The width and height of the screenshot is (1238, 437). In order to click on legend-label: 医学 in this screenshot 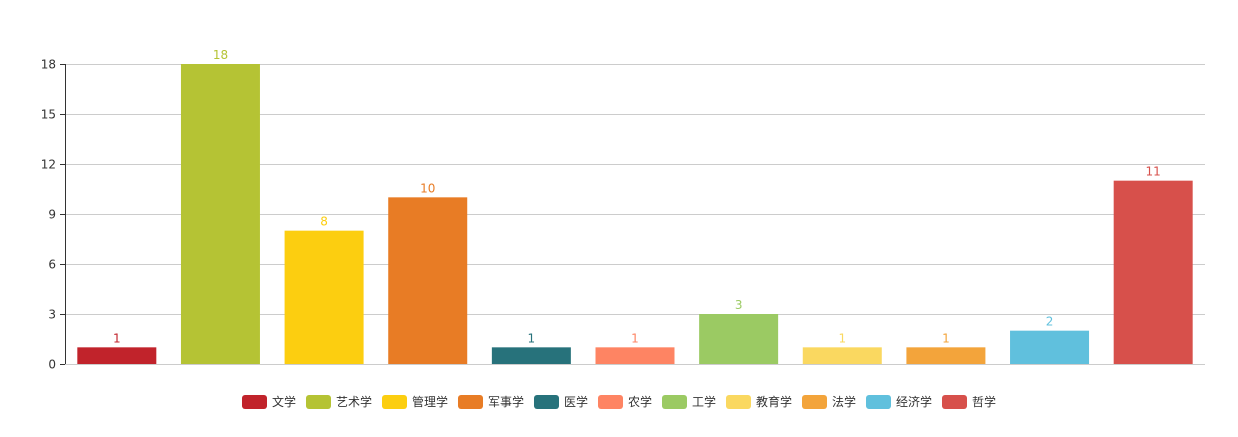, I will do `click(576, 401)`.